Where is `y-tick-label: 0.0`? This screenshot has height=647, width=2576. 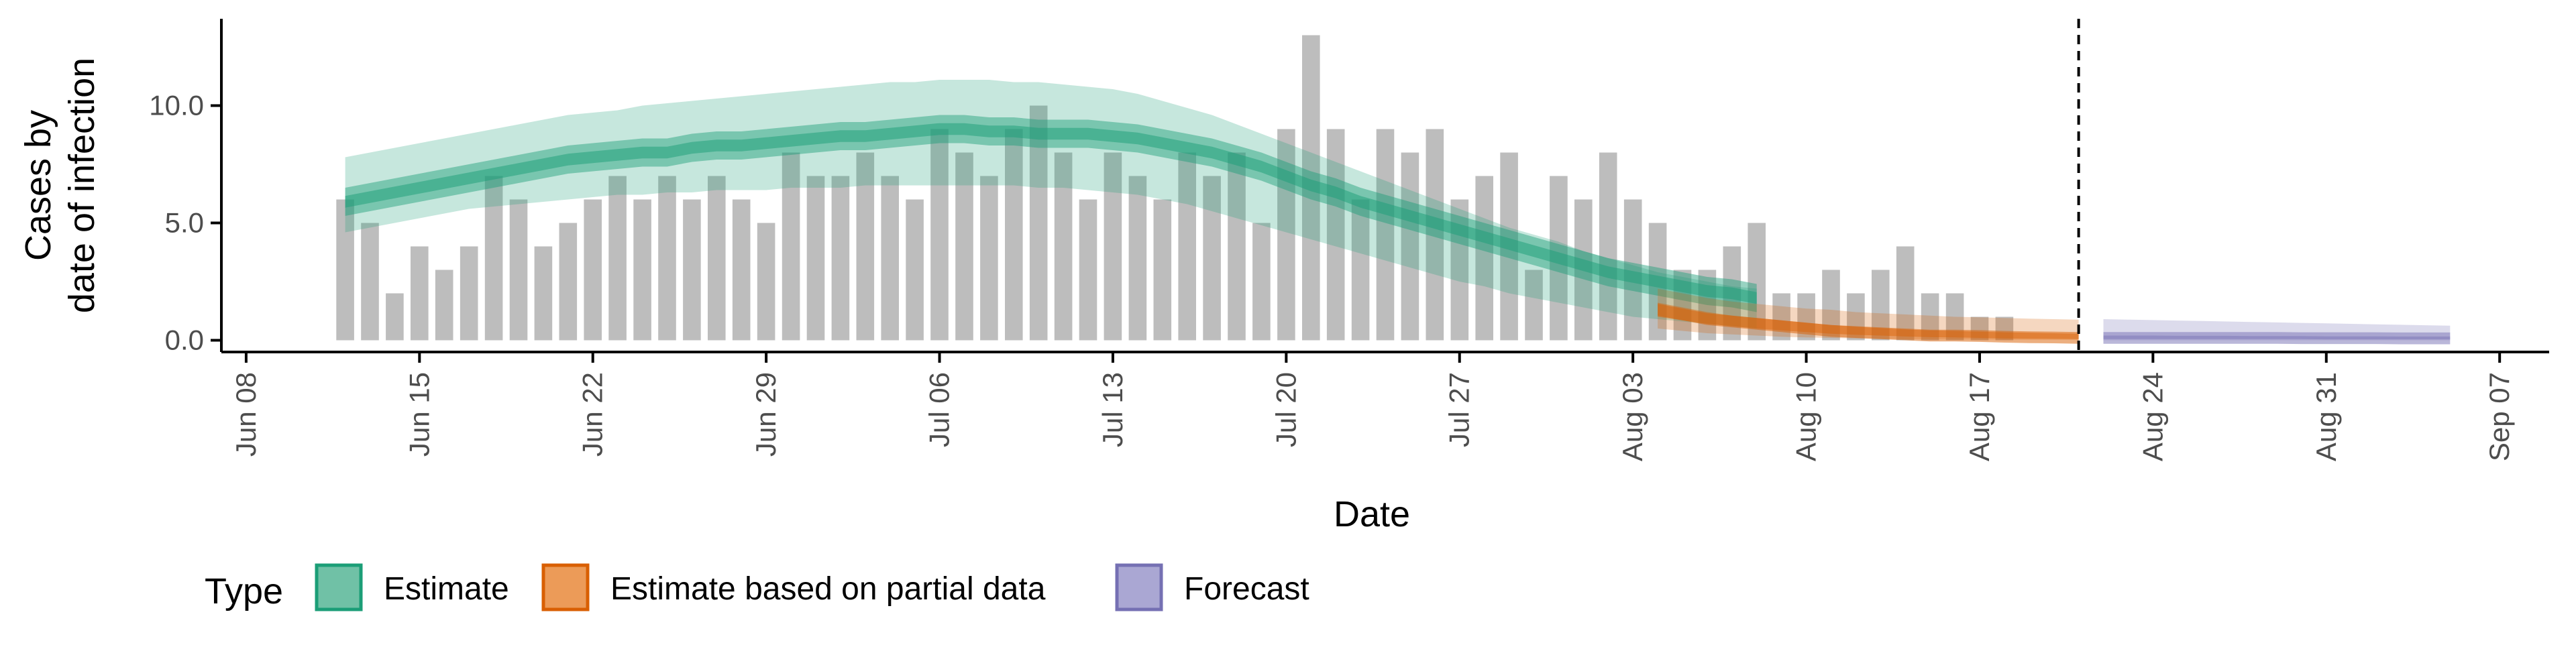 y-tick-label: 0.0 is located at coordinates (184, 340).